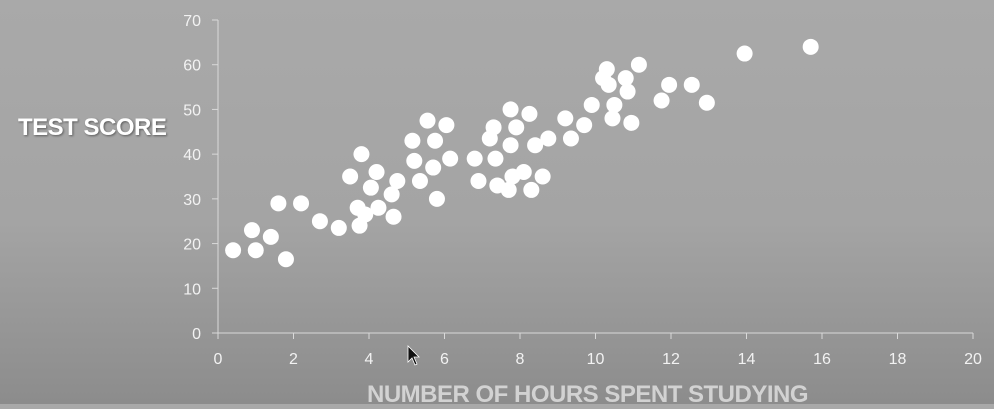 The width and height of the screenshot is (994, 409). What do you see at coordinates (192, 200) in the screenshot?
I see `y-tick-label: 30` at bounding box center [192, 200].